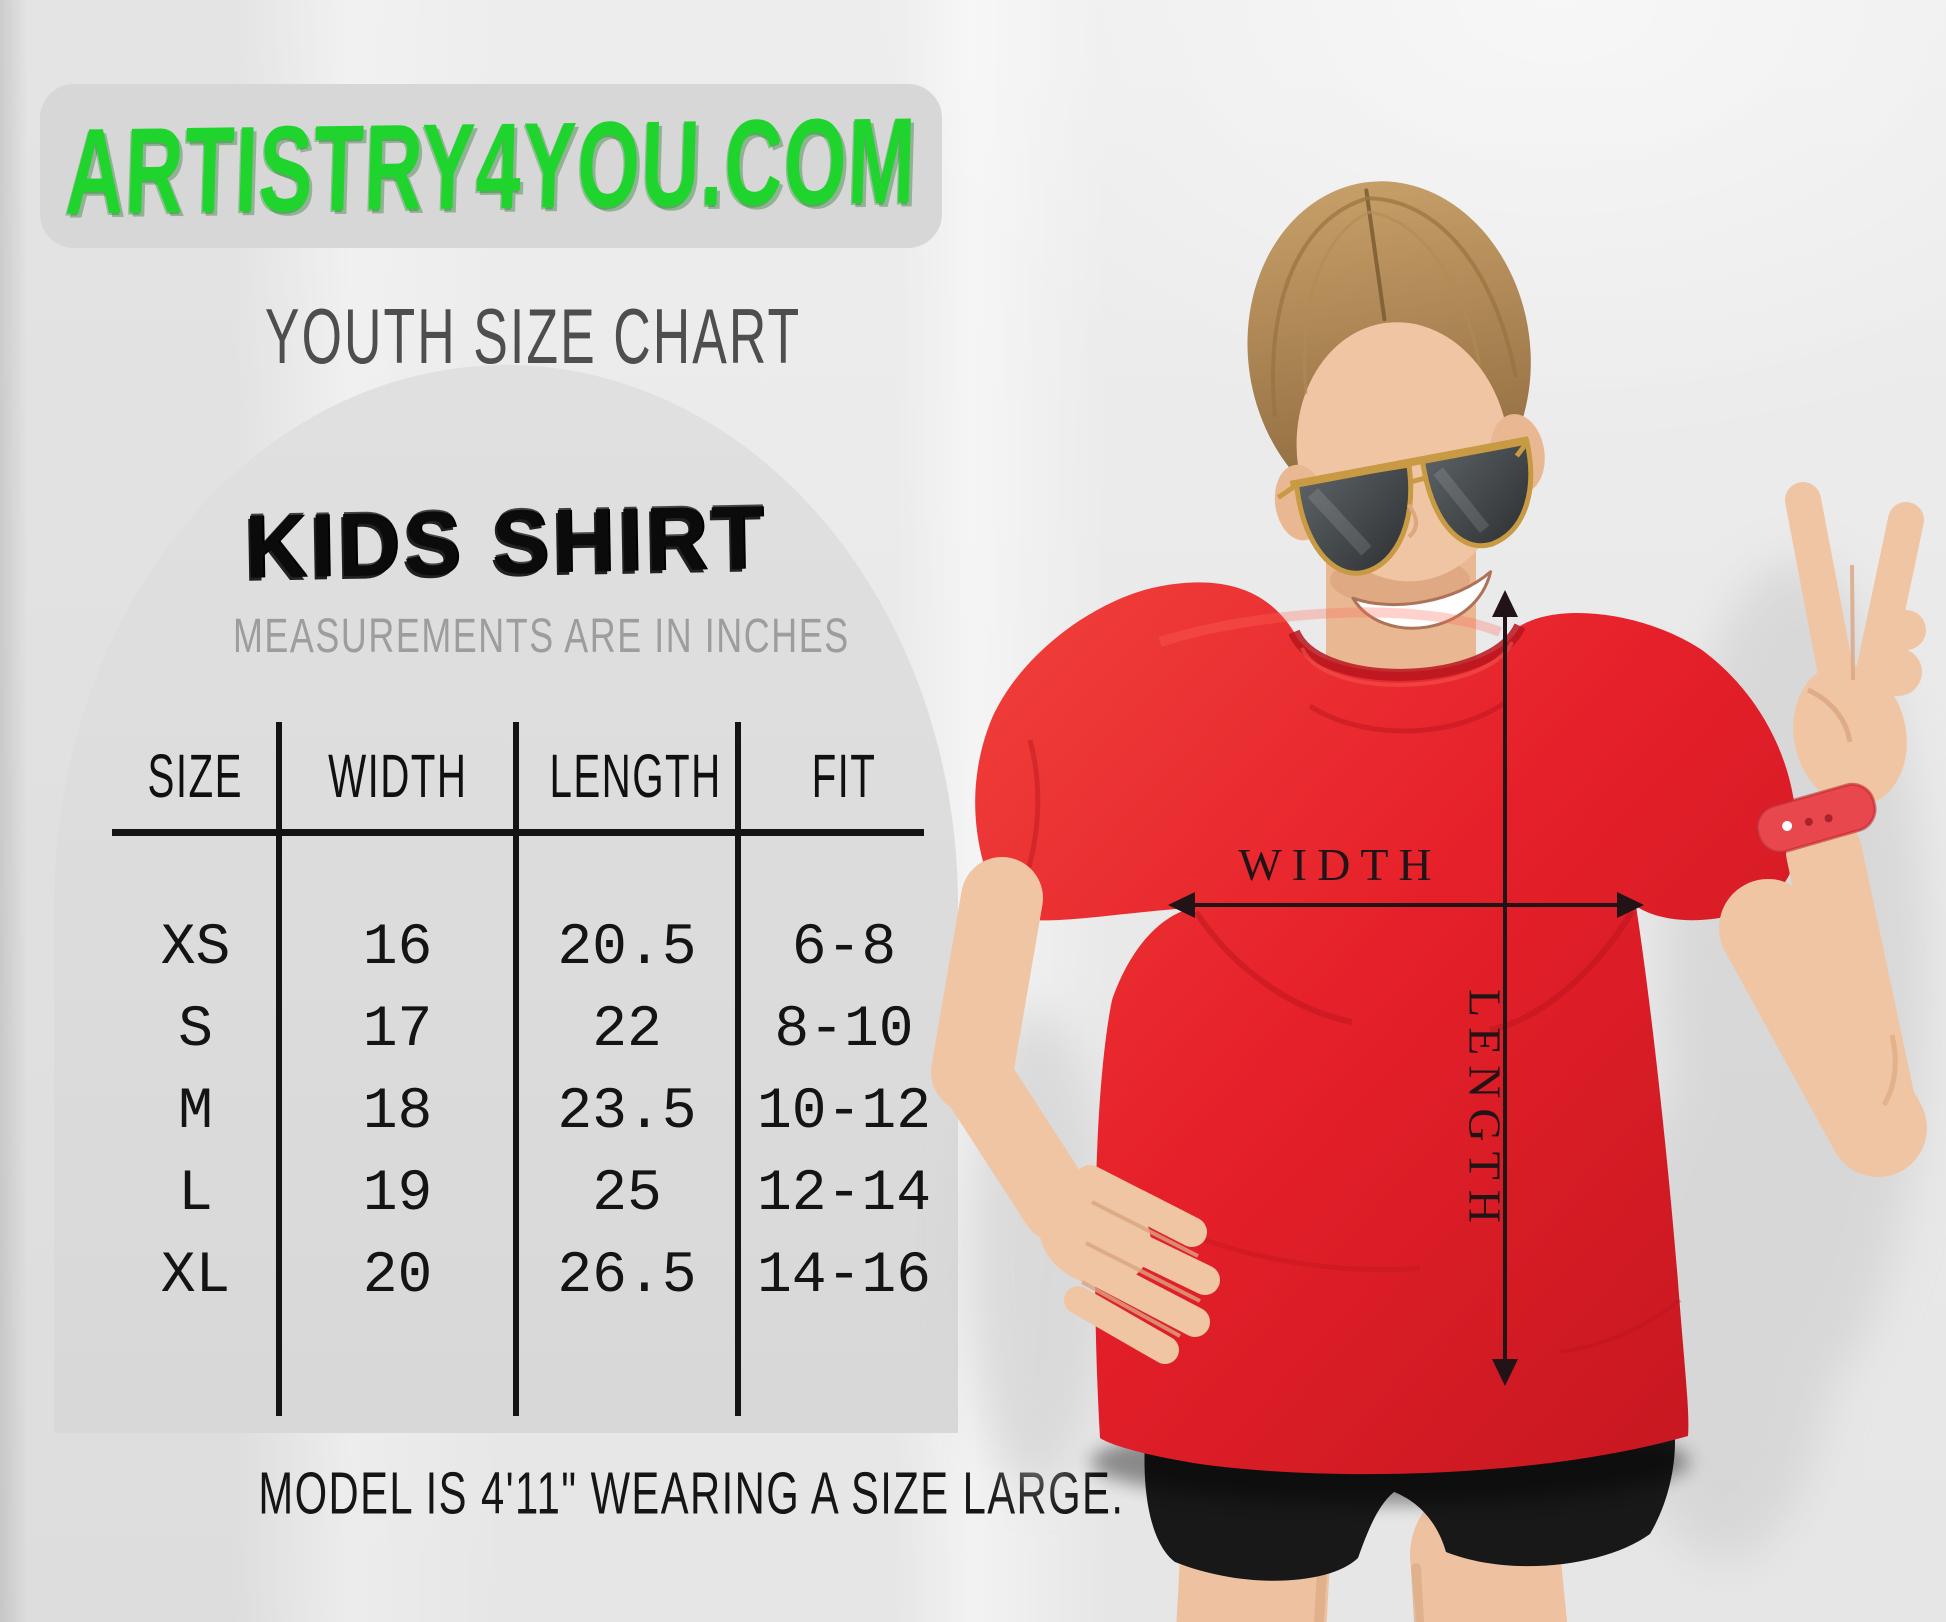 Image resolution: width=1946 pixels, height=1622 pixels. What do you see at coordinates (1394, 303) in the screenshot?
I see `hair-part` at bounding box center [1394, 303].